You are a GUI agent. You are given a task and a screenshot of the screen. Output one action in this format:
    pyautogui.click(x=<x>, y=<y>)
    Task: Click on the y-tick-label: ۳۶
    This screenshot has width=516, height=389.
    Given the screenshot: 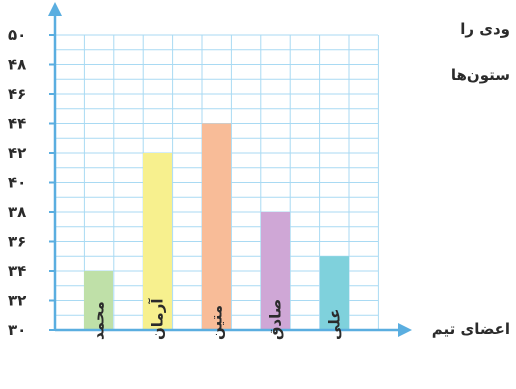 What is the action you would take?
    pyautogui.click(x=17, y=242)
    